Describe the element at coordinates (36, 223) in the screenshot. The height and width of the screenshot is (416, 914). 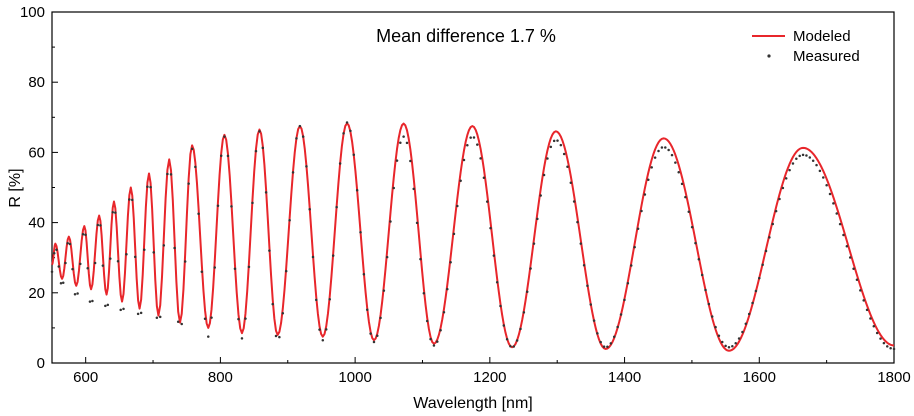
I see `y-tick-label: 40` at that location.